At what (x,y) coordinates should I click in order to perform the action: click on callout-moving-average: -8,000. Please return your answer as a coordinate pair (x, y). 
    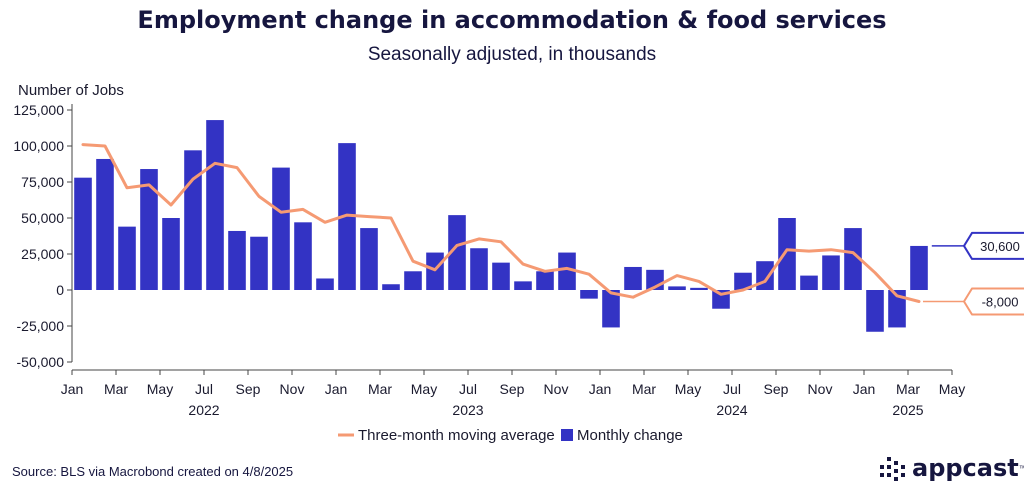
    Looking at the image, I should click on (973, 301).